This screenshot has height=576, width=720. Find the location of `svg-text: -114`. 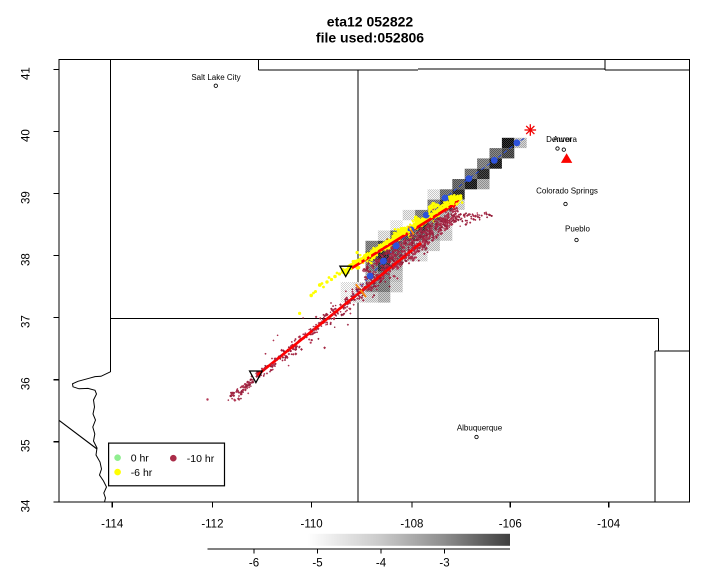

svg-text: -114 is located at coordinates (112, 525).